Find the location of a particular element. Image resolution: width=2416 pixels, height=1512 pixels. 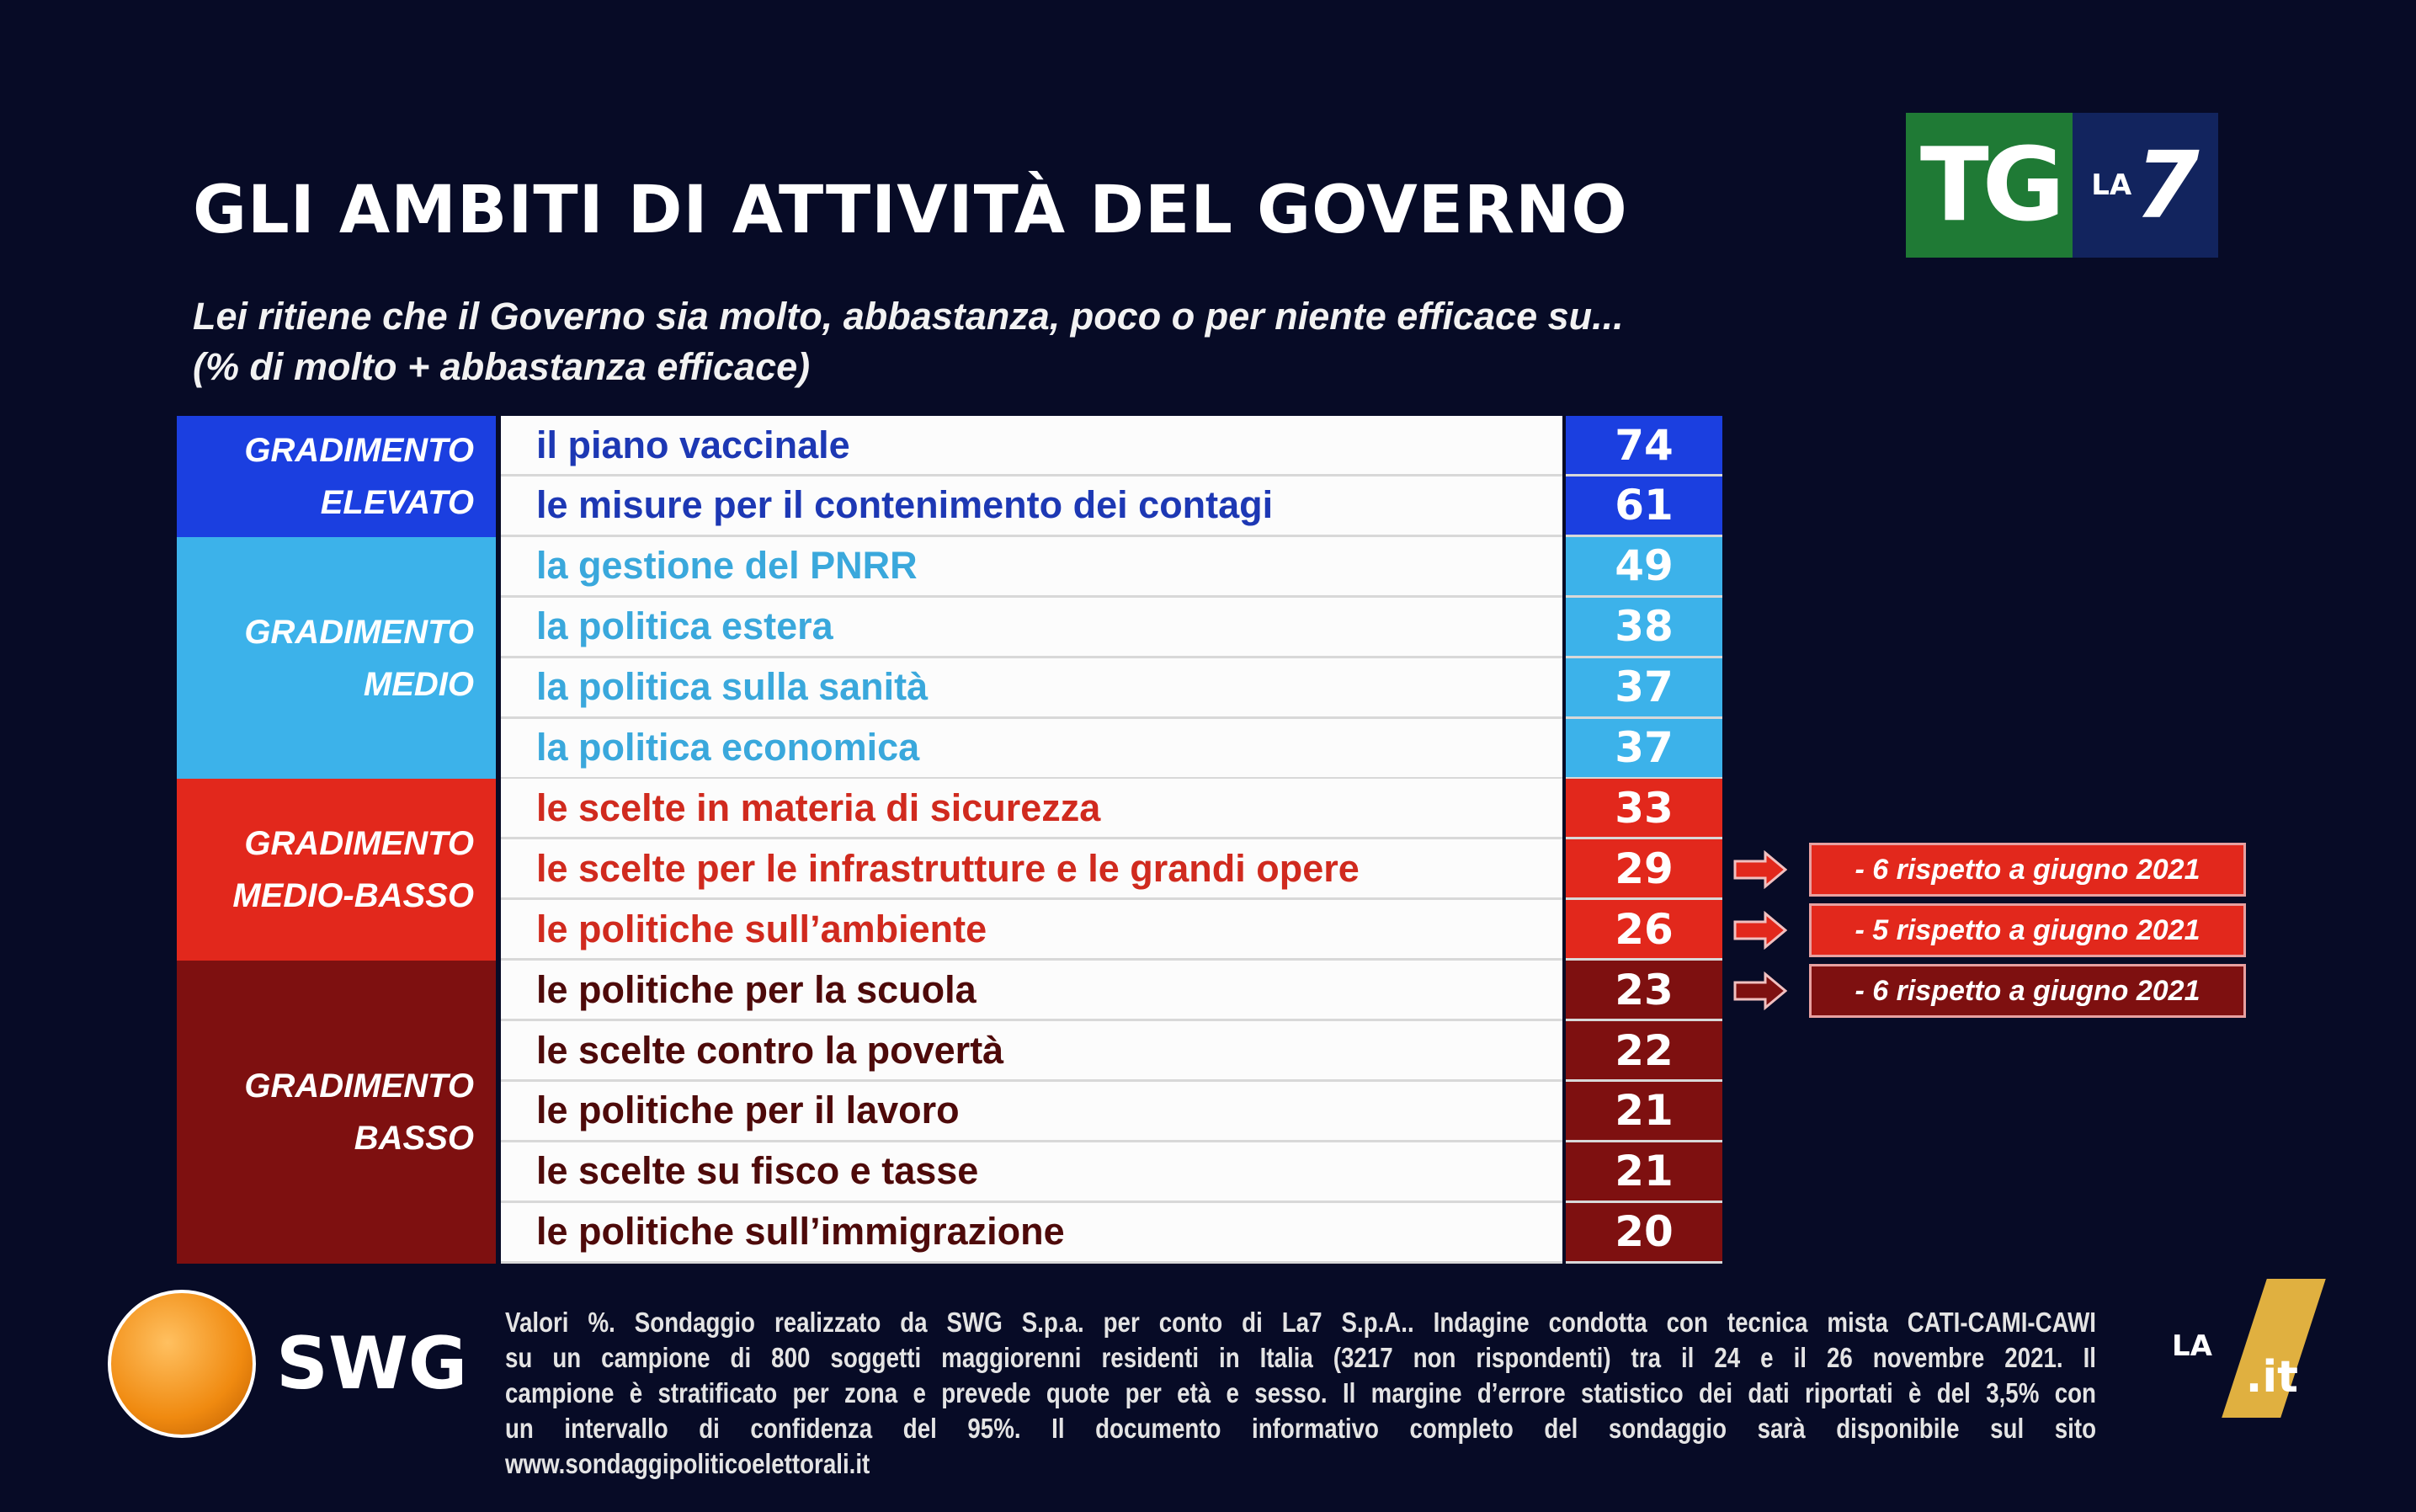

question-note: (% di molto + abbastanza efficace) is located at coordinates (502, 366).